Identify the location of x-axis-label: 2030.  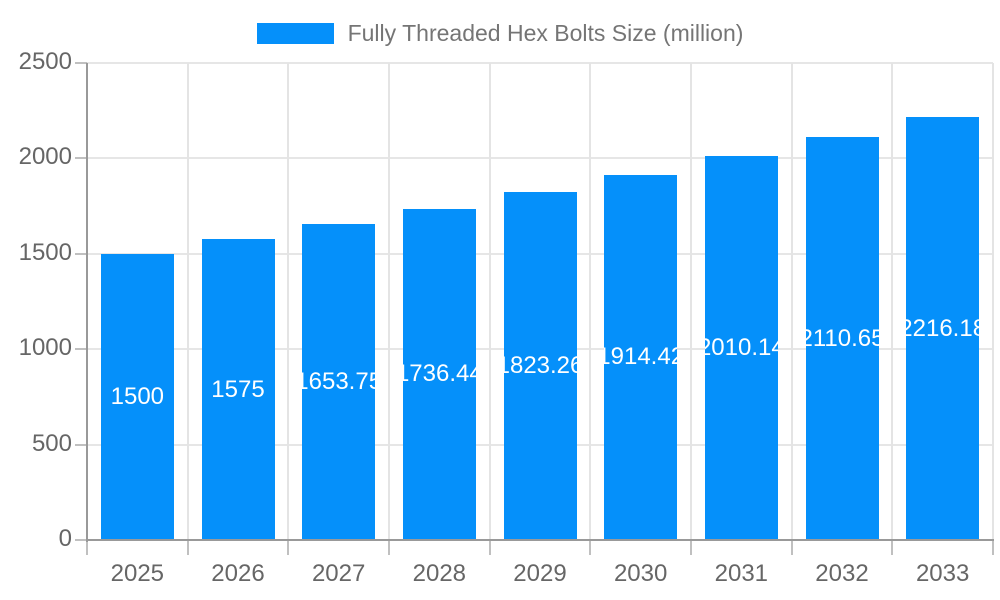
(640, 573).